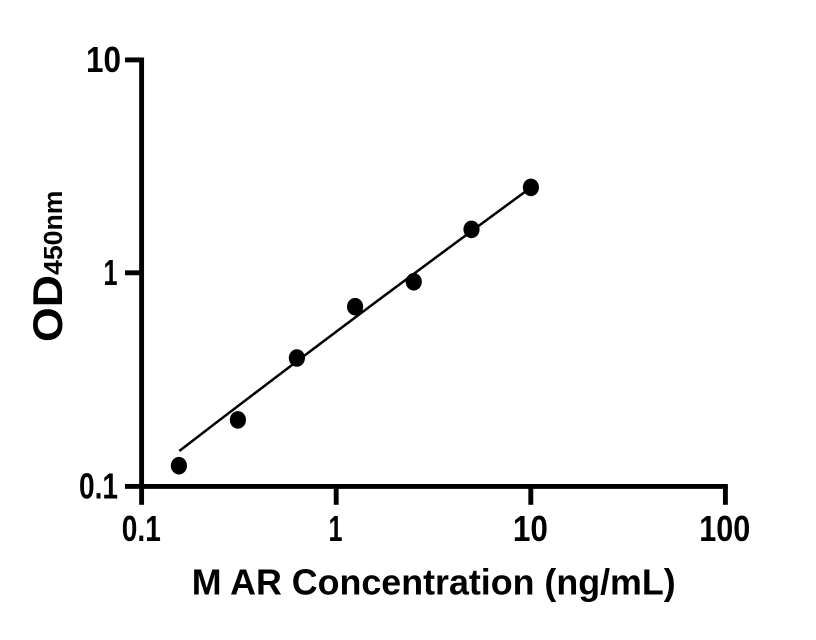 This screenshot has width=816, height=640. Describe the element at coordinates (724, 528) in the screenshot. I see `svg-text: 100` at that location.